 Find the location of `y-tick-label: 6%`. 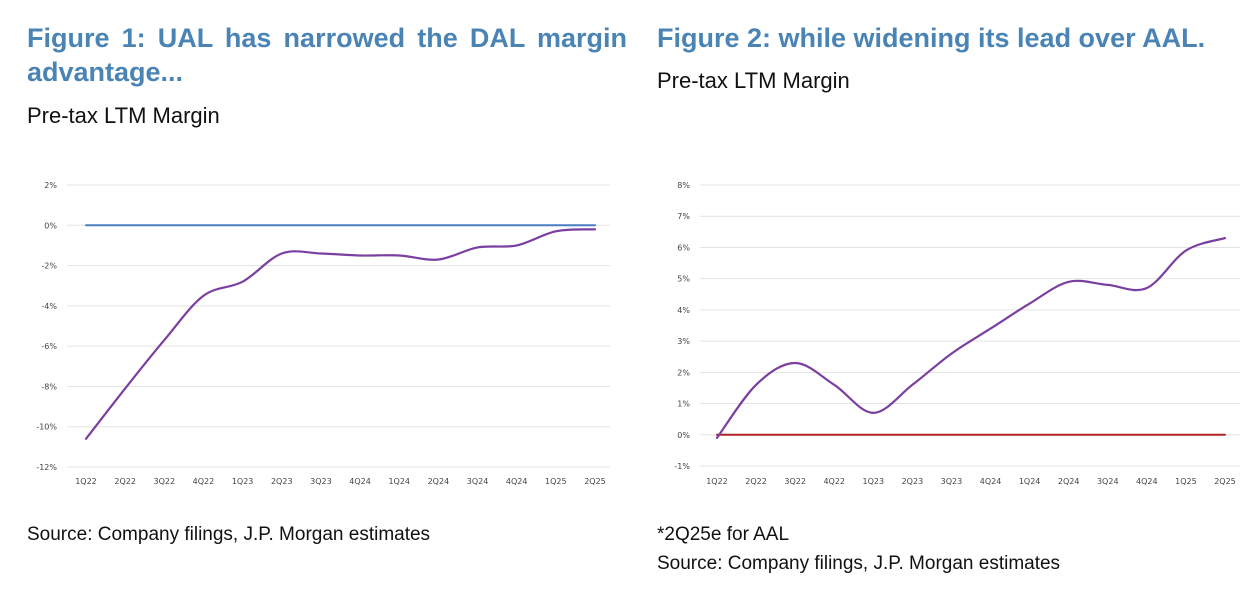

y-tick-label: 6% is located at coordinates (683, 247).